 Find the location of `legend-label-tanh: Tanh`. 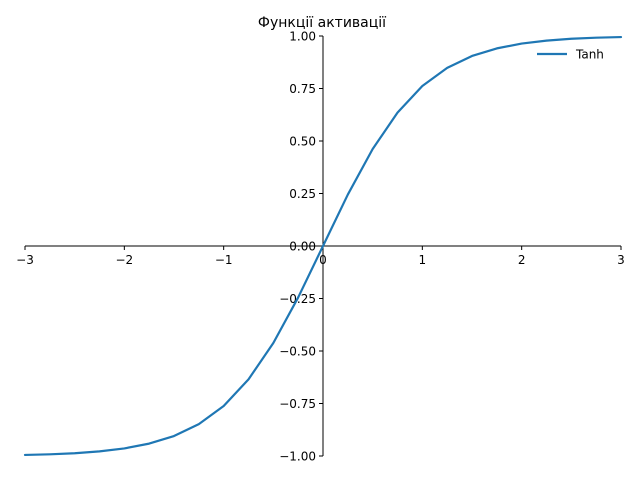

legend-label-tanh: Tanh is located at coordinates (589, 55).